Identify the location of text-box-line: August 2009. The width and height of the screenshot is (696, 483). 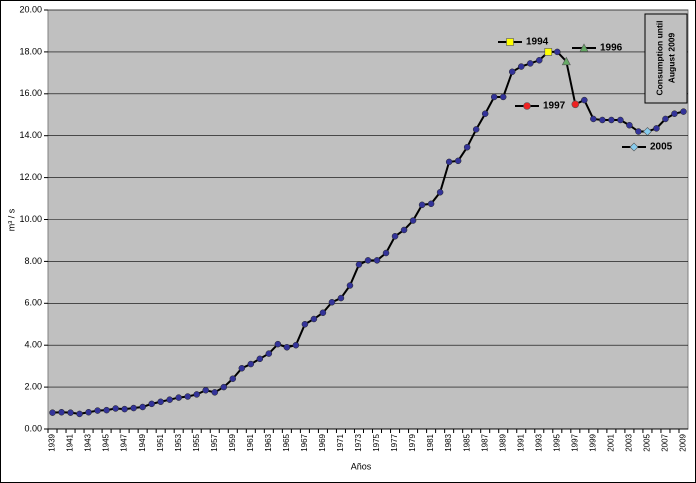
(671, 57).